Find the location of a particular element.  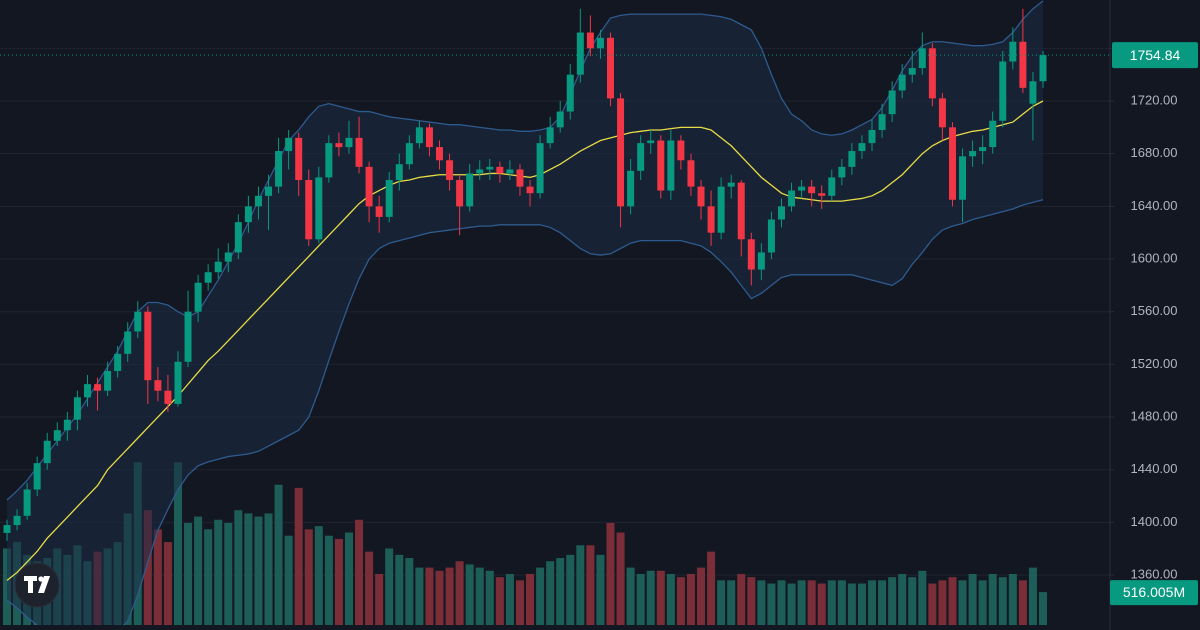

y-tick-label: 1600.00 is located at coordinates (1154, 257).